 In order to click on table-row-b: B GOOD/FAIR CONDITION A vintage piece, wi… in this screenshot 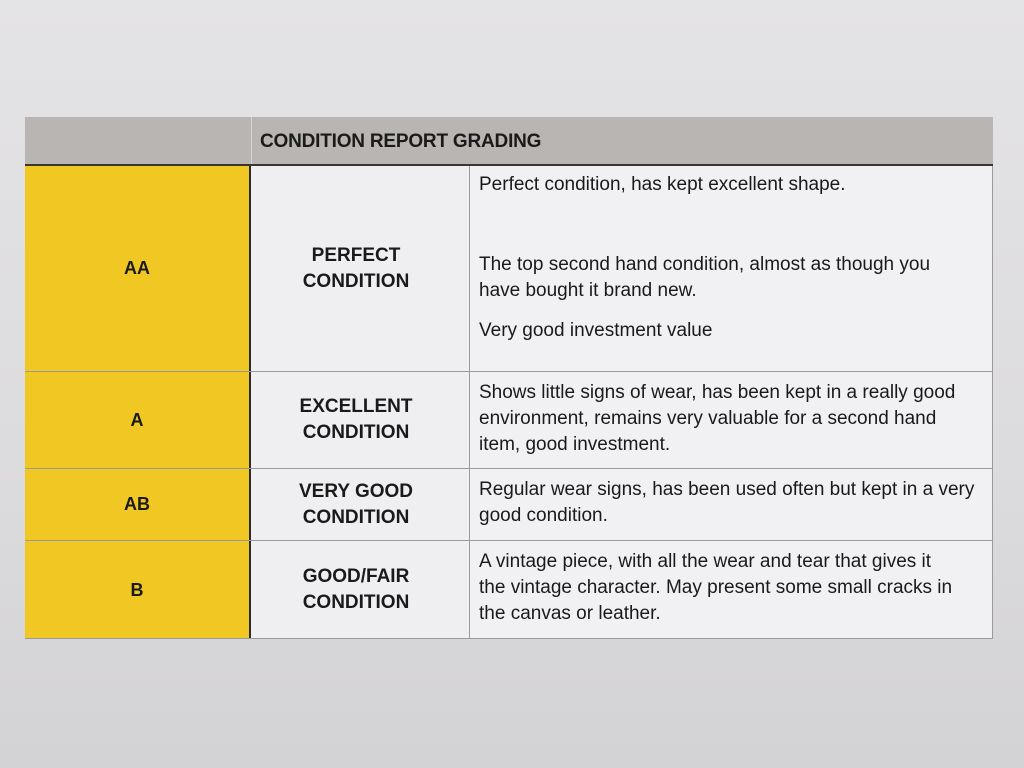, I will do `click(509, 590)`.